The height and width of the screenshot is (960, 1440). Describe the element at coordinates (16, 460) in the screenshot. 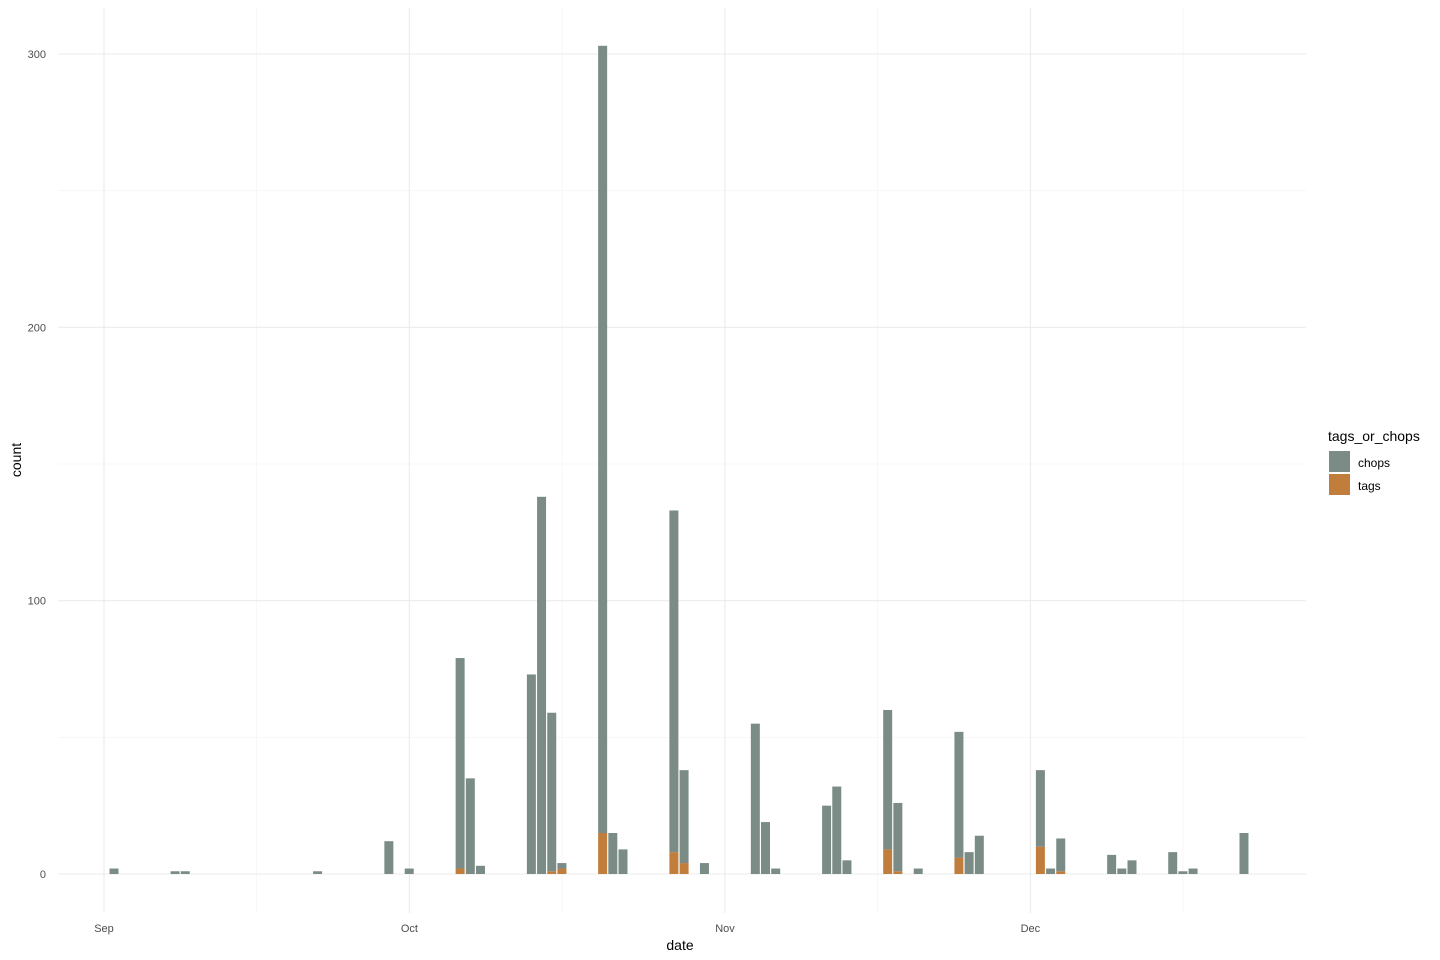

I see `y-axis-title: count` at that location.